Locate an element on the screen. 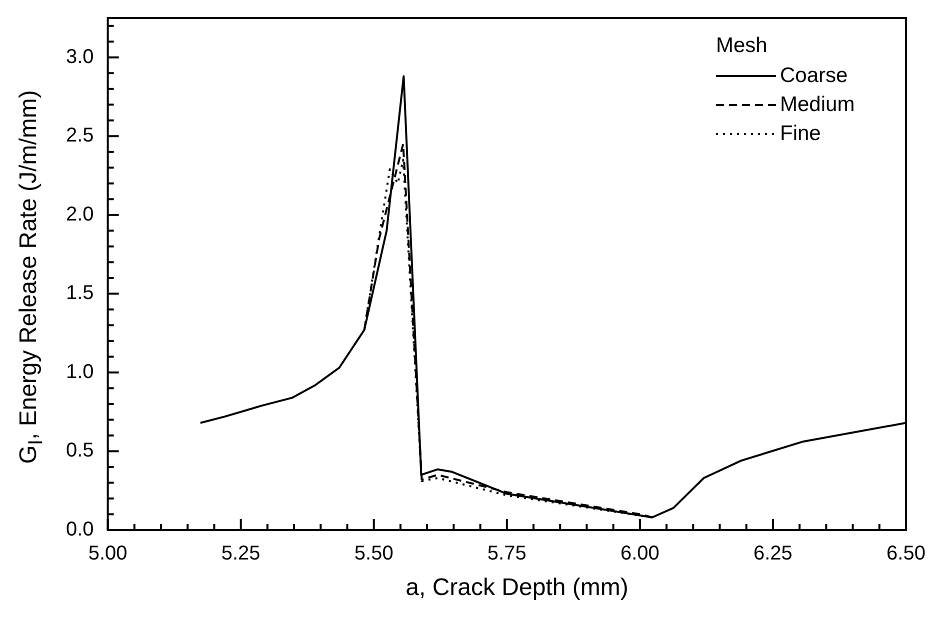 The image size is (930, 618). y-tick-label: 2.0 is located at coordinates (80, 214).